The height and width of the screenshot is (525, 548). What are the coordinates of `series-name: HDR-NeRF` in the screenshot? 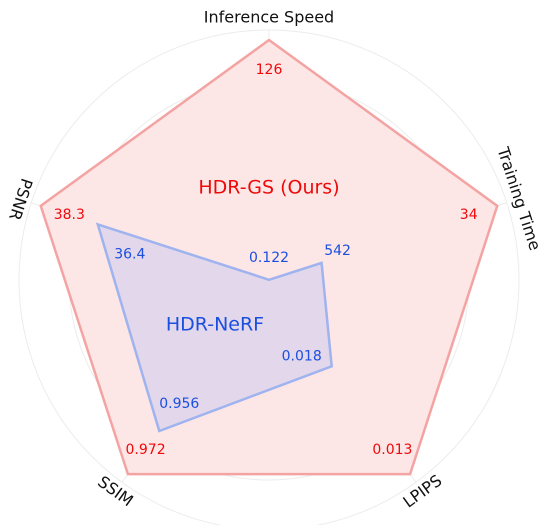 It's located at (215, 325).